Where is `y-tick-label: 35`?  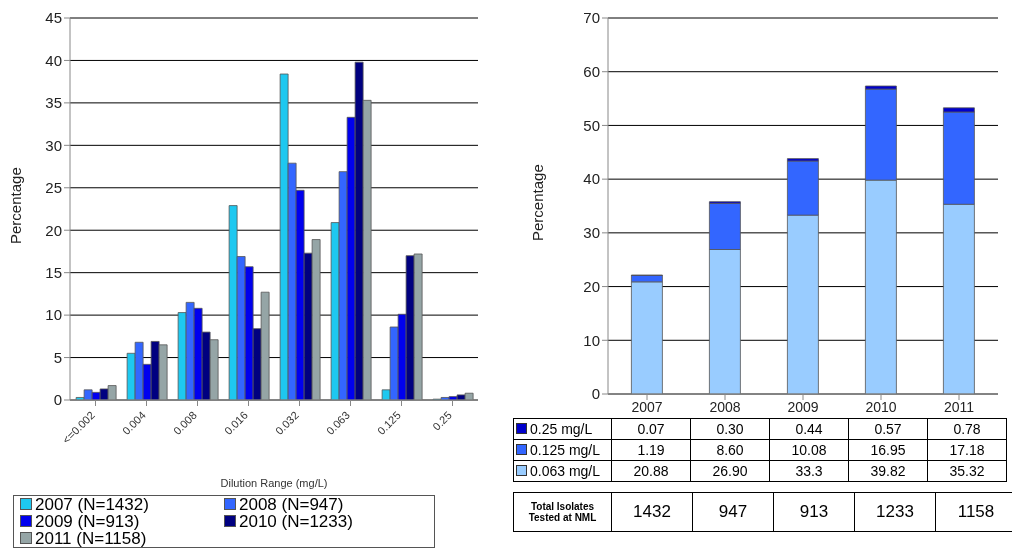
y-tick-label: 35 is located at coordinates (53, 103).